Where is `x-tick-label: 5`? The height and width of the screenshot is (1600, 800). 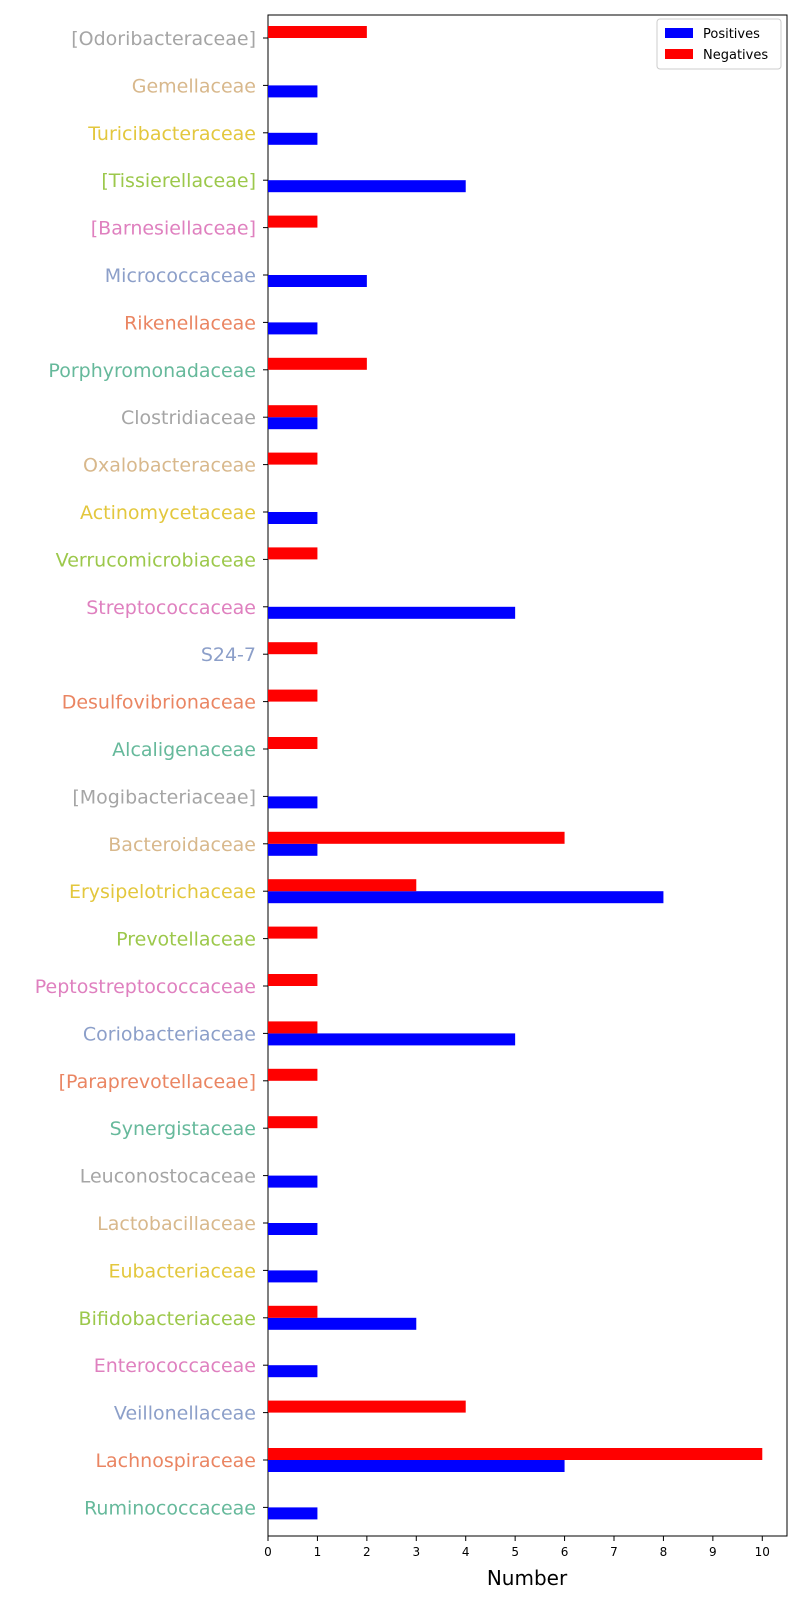
x-tick-label: 5 is located at coordinates (515, 1552).